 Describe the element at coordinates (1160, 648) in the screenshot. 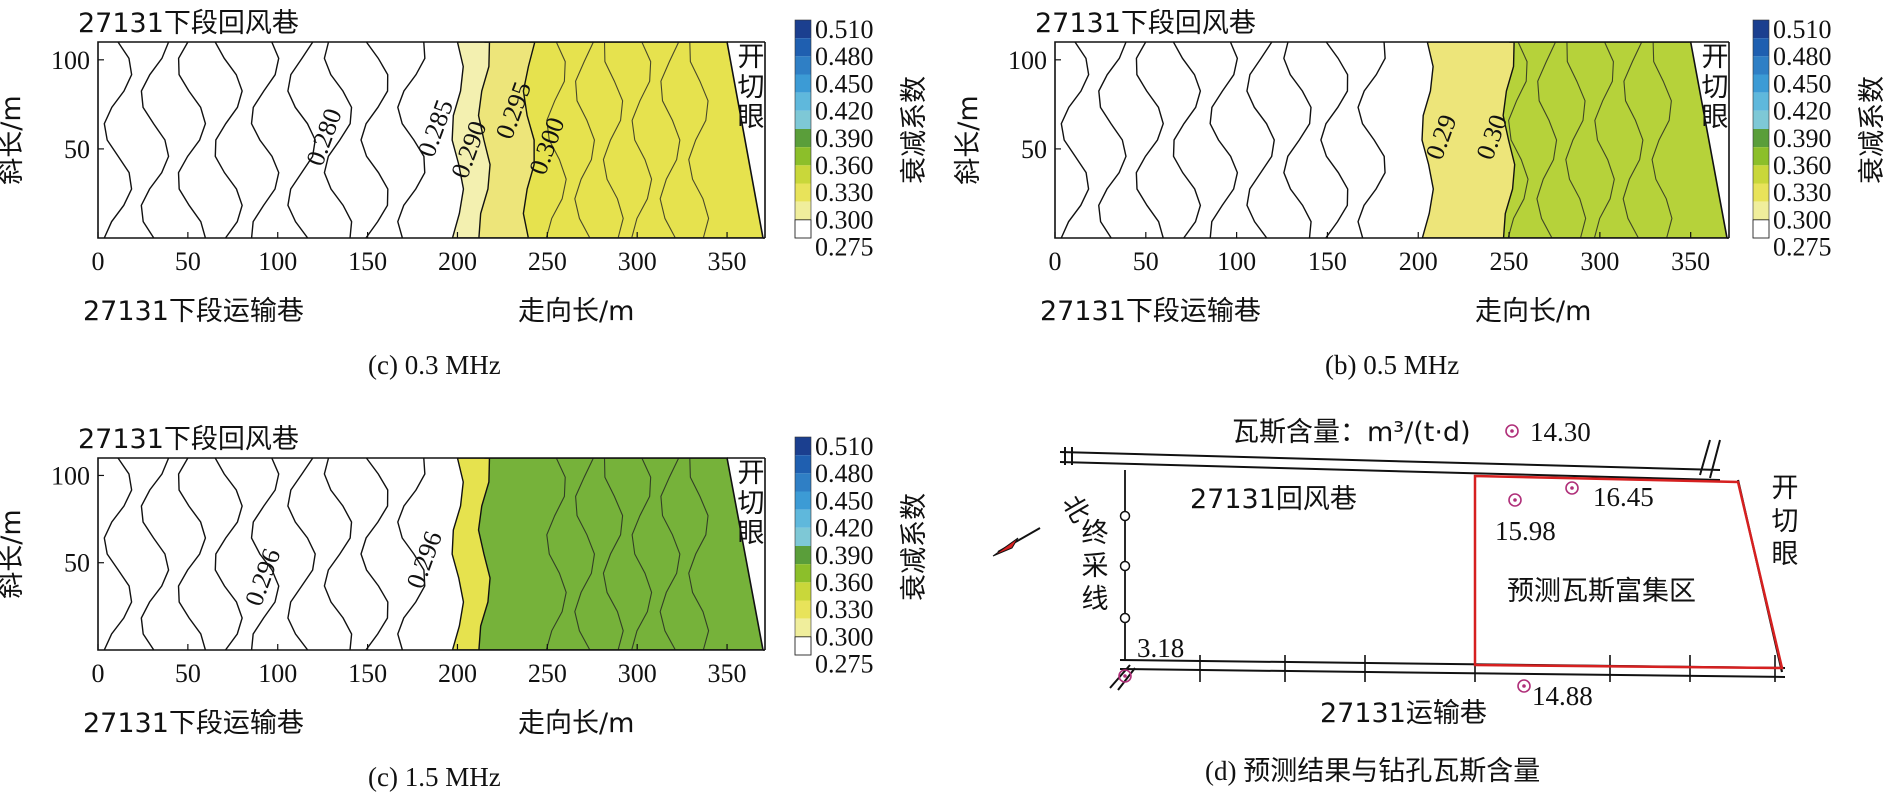

I see `borehole-value: 3.18` at that location.